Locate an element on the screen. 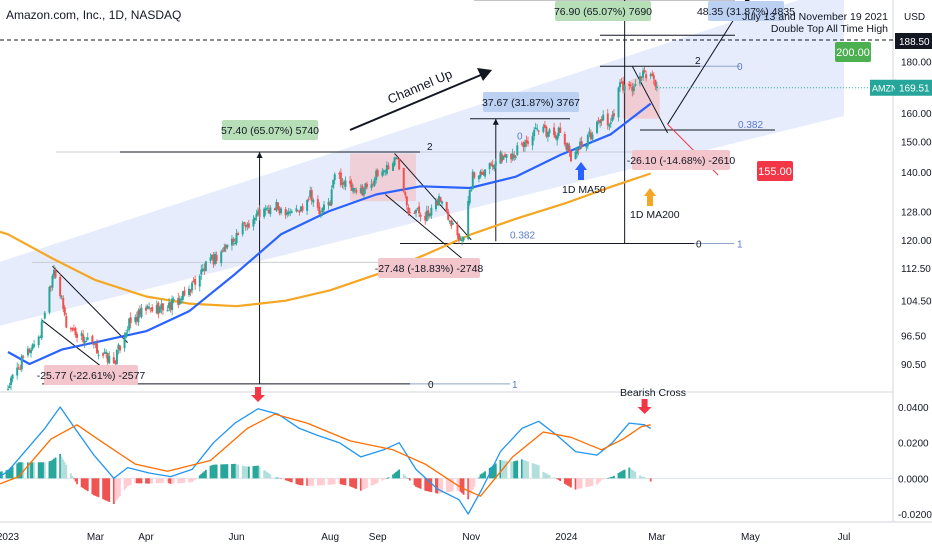 Image resolution: width=932 pixels, height=550 pixels. measure-label-5740-box is located at coordinates (270, 130).